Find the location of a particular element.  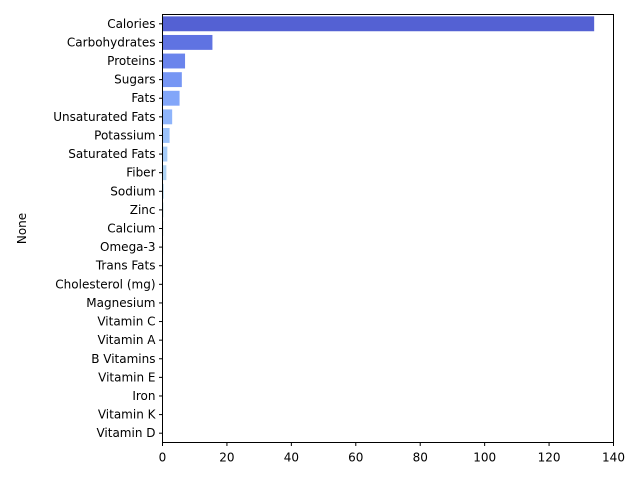

y-tick-label: Vitamin E is located at coordinates (126, 377).